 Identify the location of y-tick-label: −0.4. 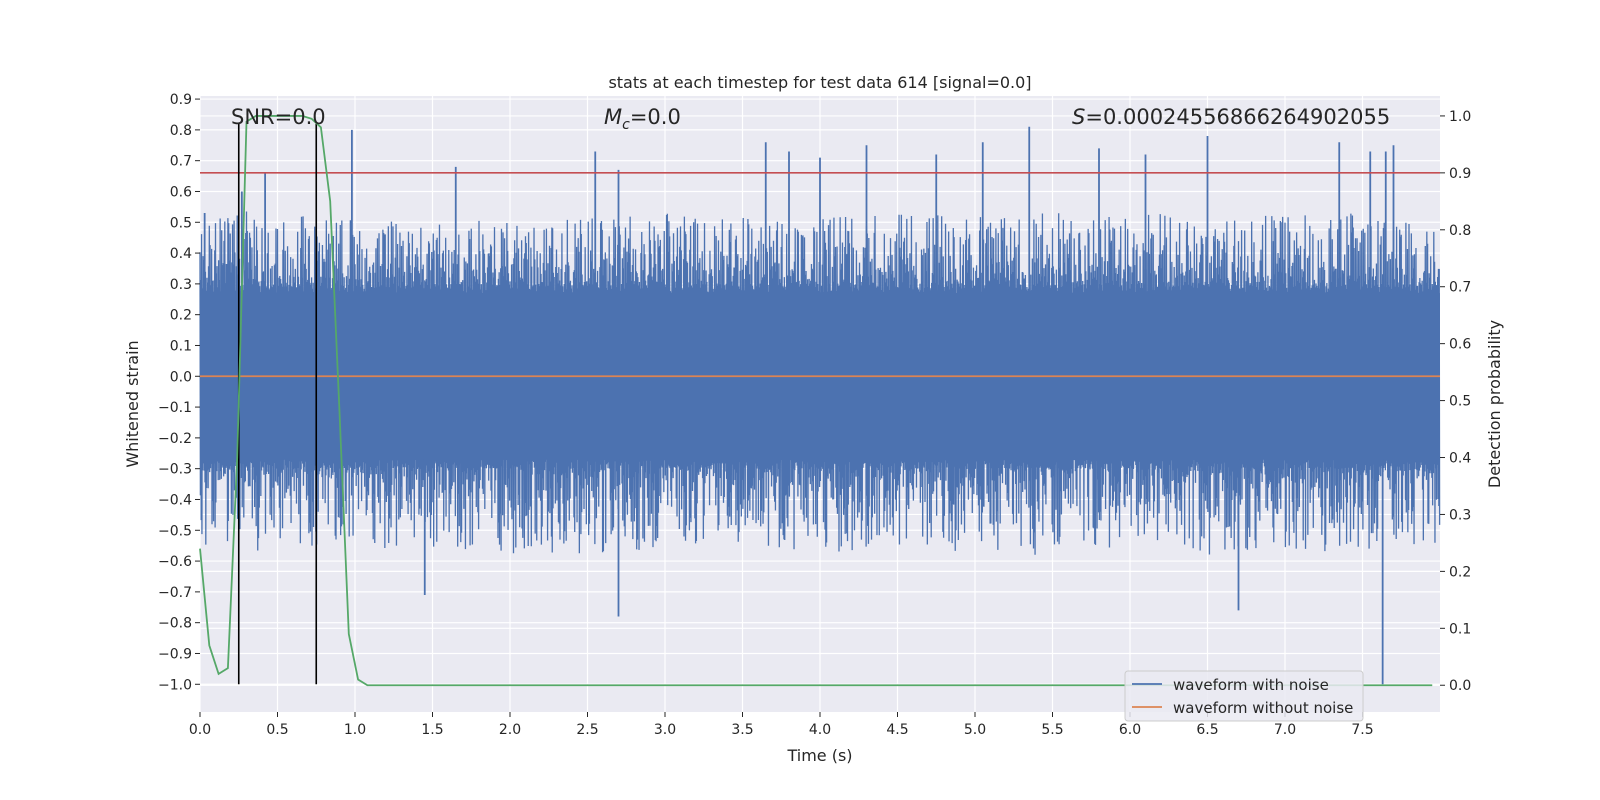
(175, 500).